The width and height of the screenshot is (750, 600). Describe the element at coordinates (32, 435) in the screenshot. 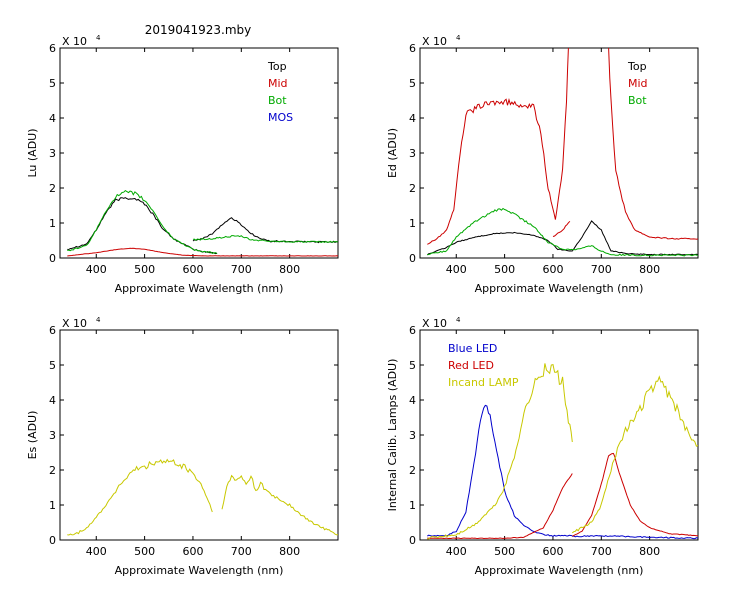

I see `y-axis-label: Es (ADU)` at that location.